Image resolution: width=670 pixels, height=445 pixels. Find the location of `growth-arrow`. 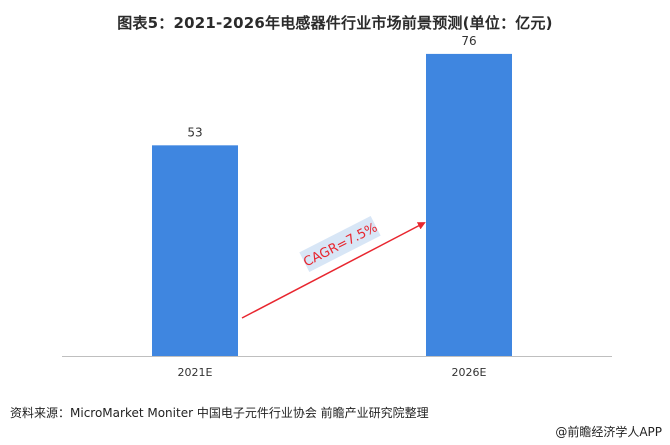

growth-arrow is located at coordinates (333, 270).